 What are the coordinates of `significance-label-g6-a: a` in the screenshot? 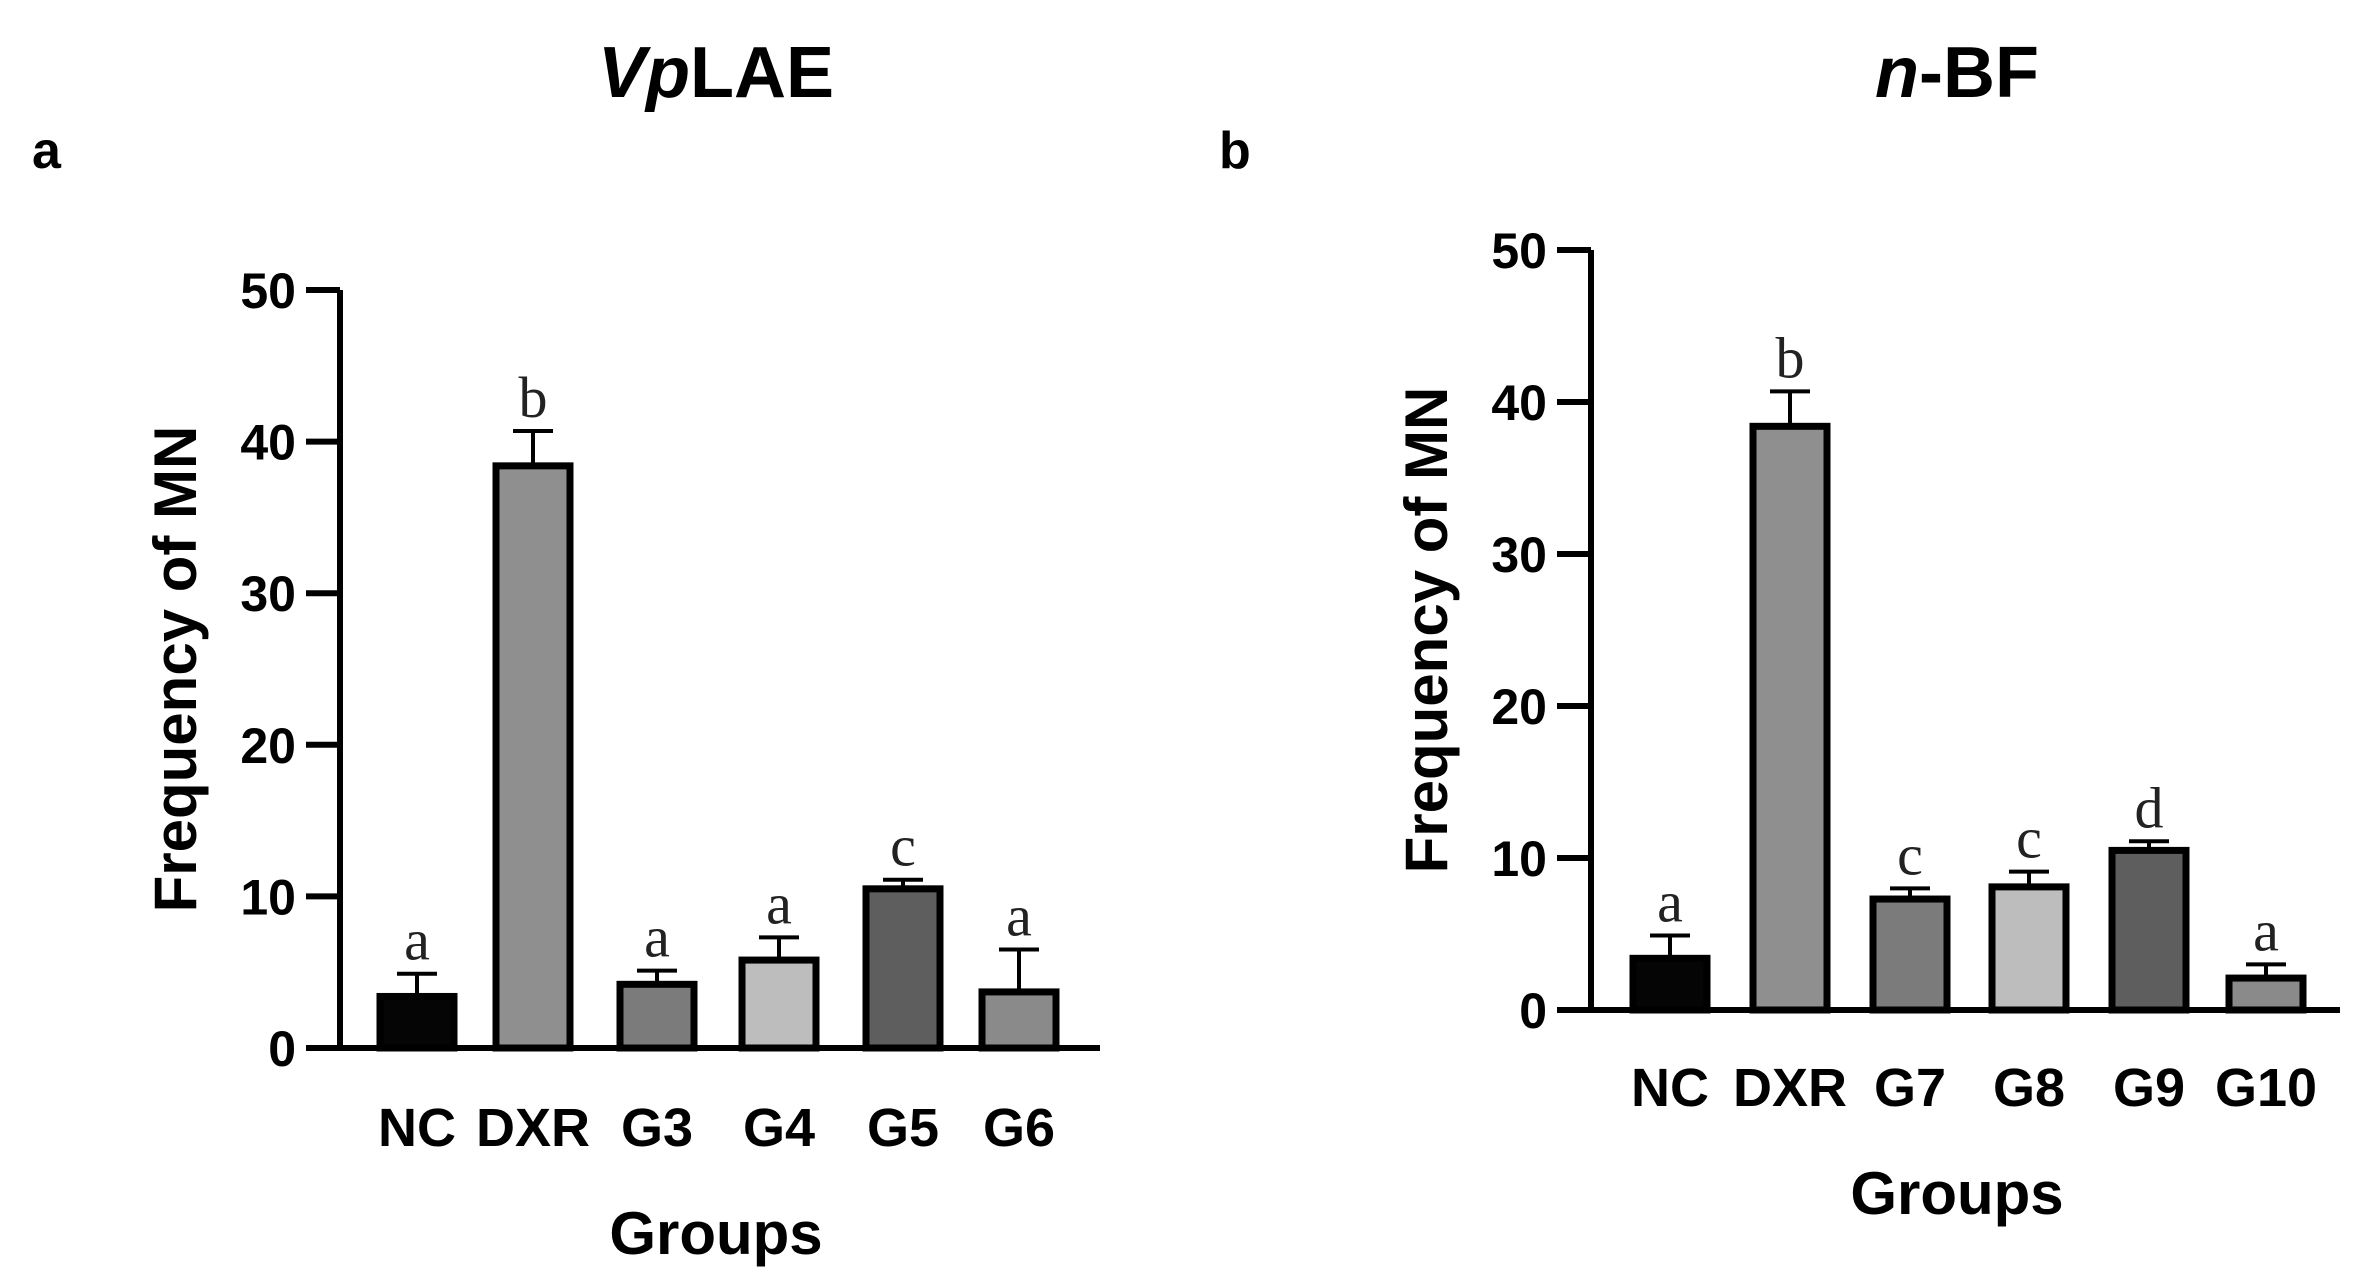 It's located at (1019, 915).